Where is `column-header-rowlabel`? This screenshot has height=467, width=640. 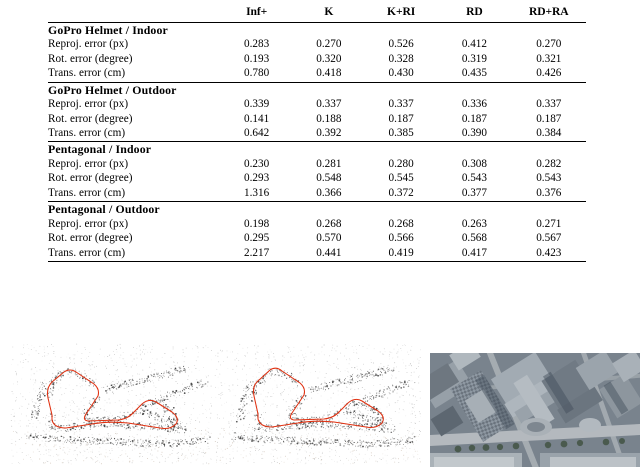
column-header-rowlabel is located at coordinates (134, 14).